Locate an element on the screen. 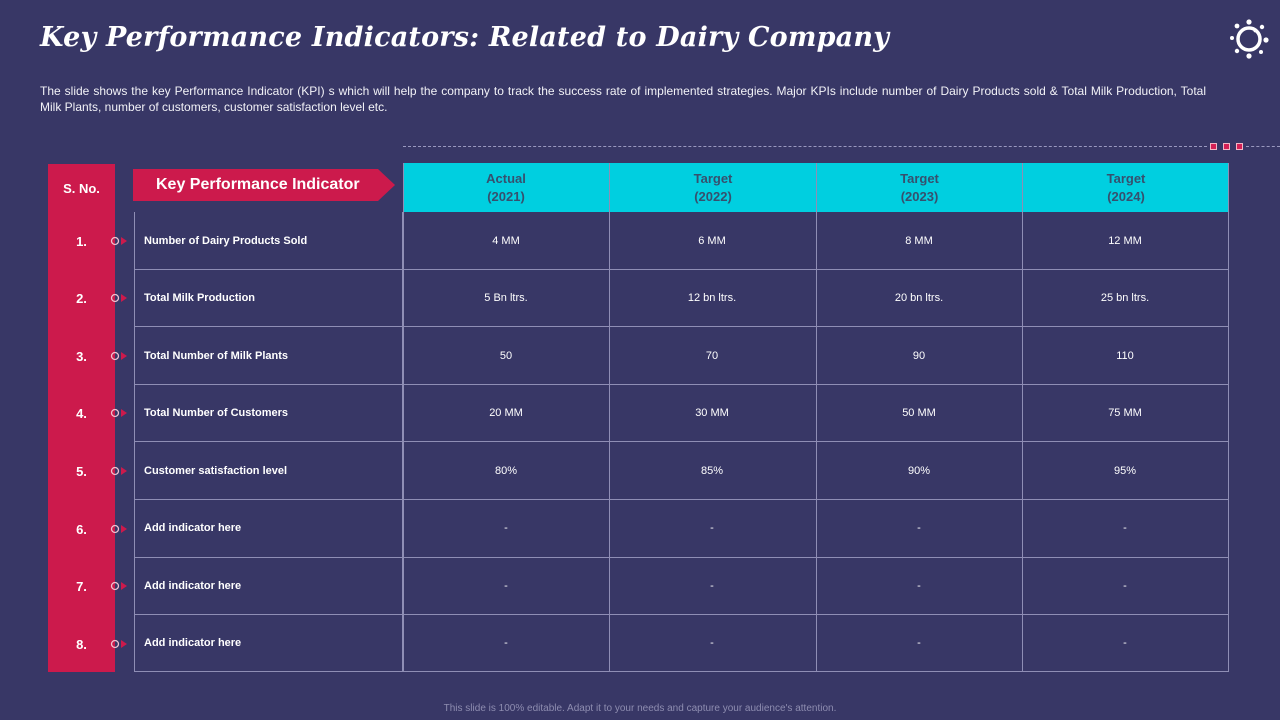 This screenshot has height=720, width=1280. kpi-header-banner: Key Performance Indicator is located at coordinates (264, 185).